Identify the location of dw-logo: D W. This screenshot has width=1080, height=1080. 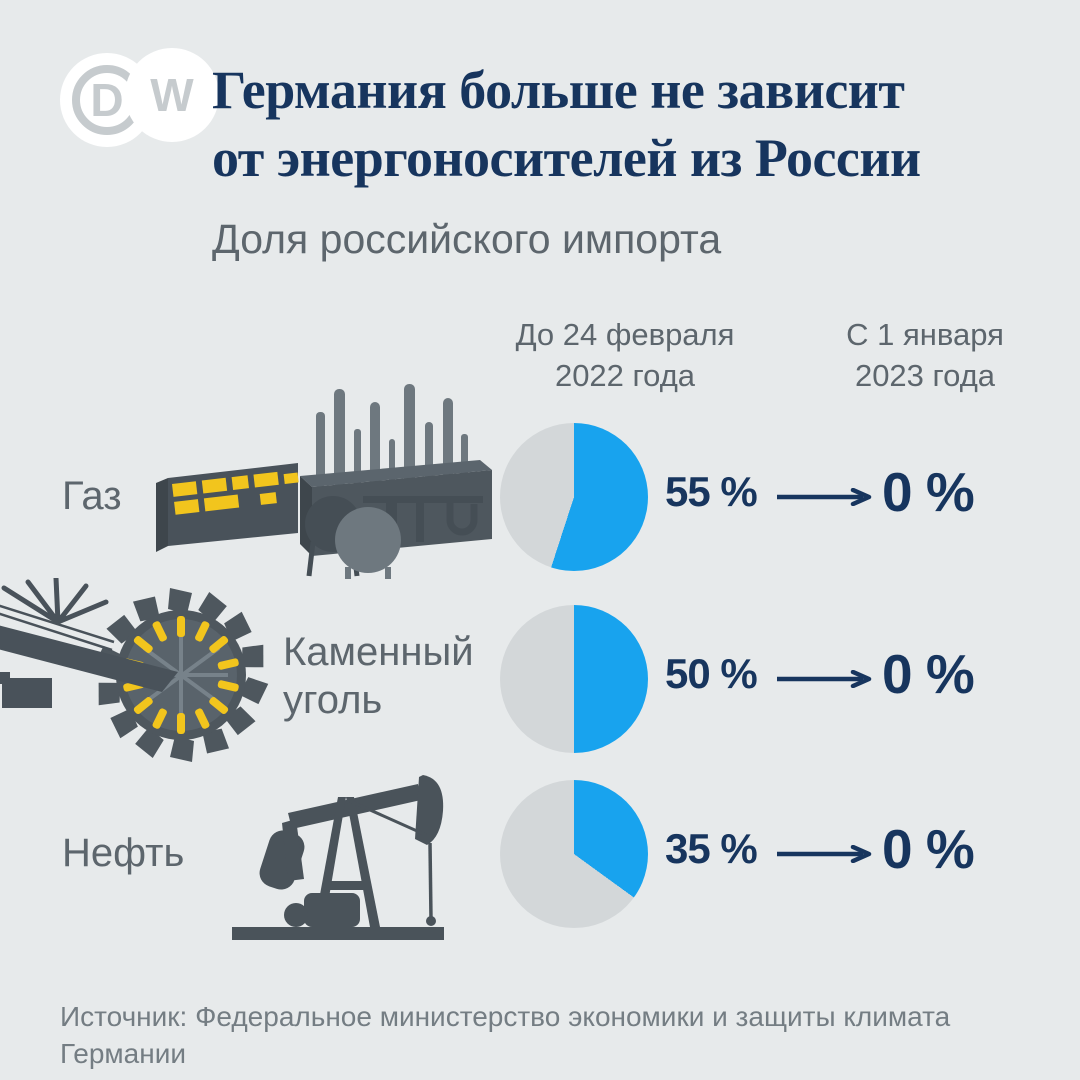
(139, 97).